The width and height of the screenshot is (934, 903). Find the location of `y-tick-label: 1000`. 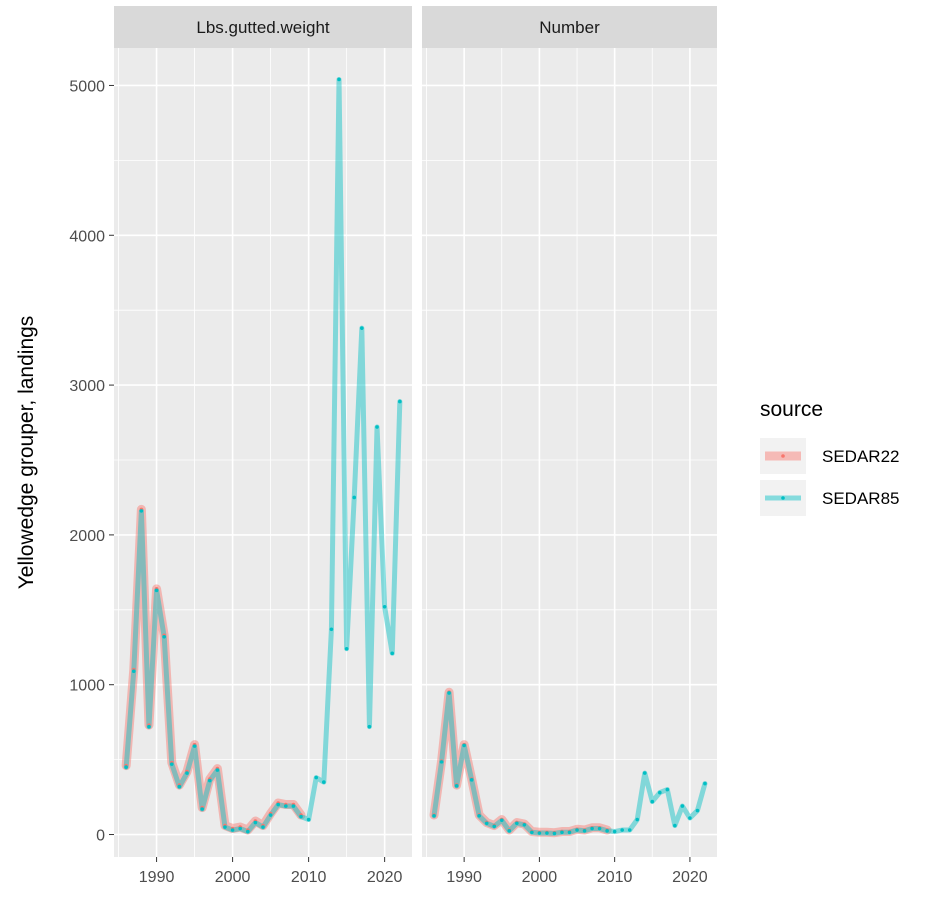

y-tick-label: 1000 is located at coordinates (87, 686).